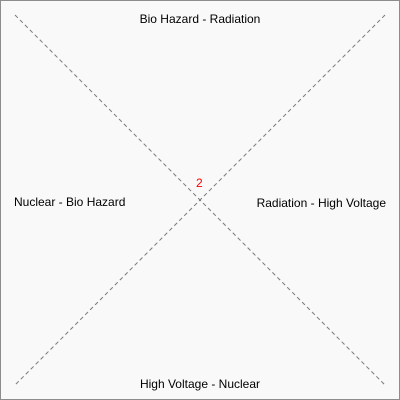  Describe the element at coordinates (199, 183) in the screenshot. I see `center-value: 2` at that location.